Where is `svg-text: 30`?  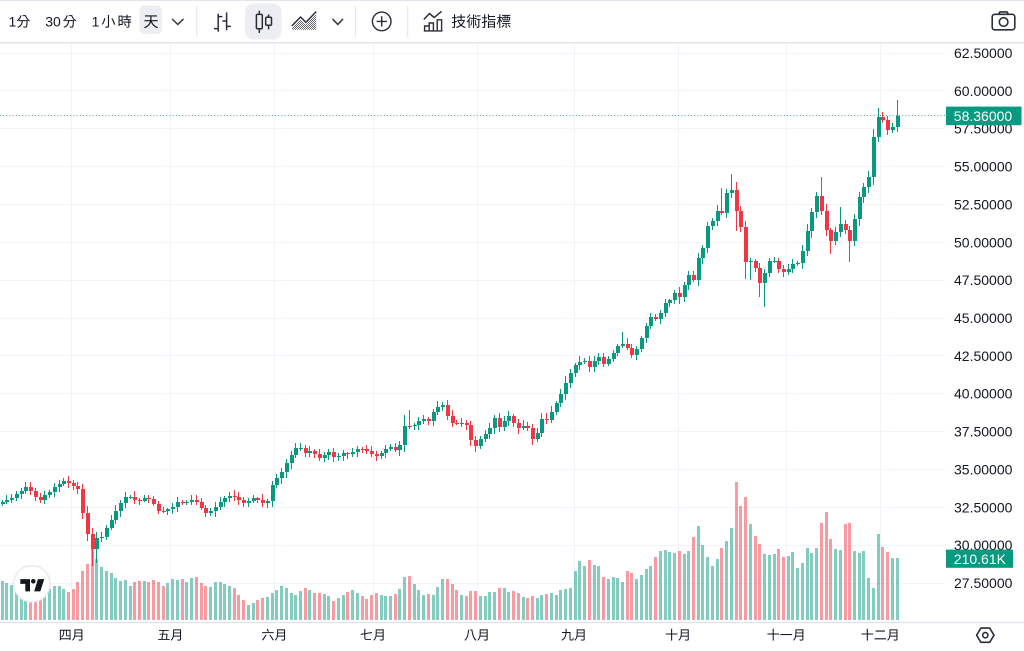
svg-text: 30 is located at coordinates (53, 22).